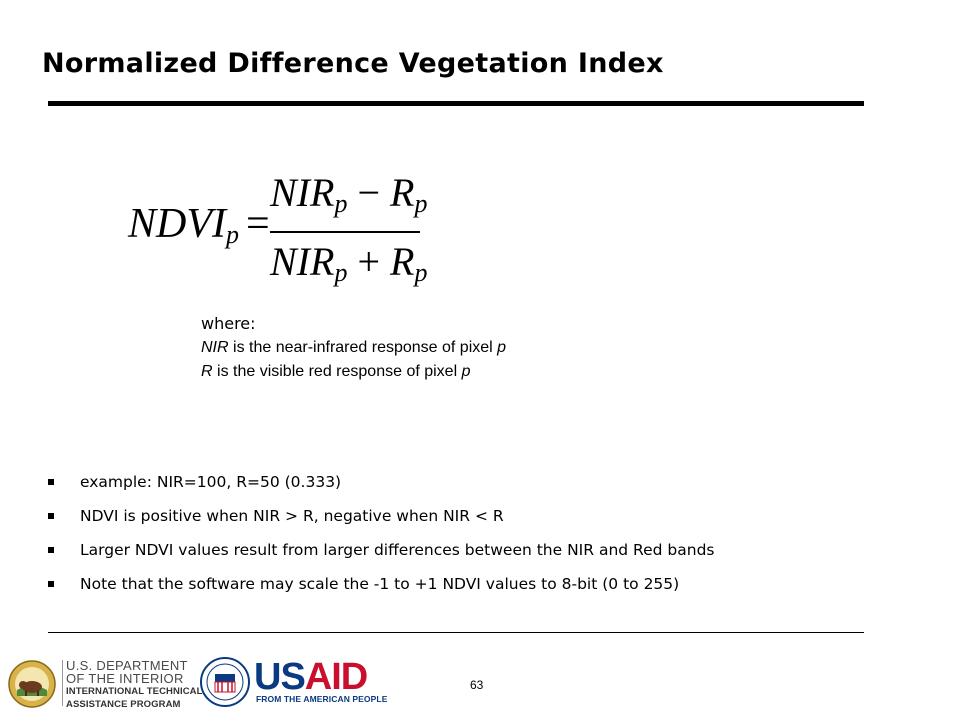 The height and width of the screenshot is (720, 960). Describe the element at coordinates (302, 192) in the screenshot. I see `numerator-term-a: NIR` at that location.